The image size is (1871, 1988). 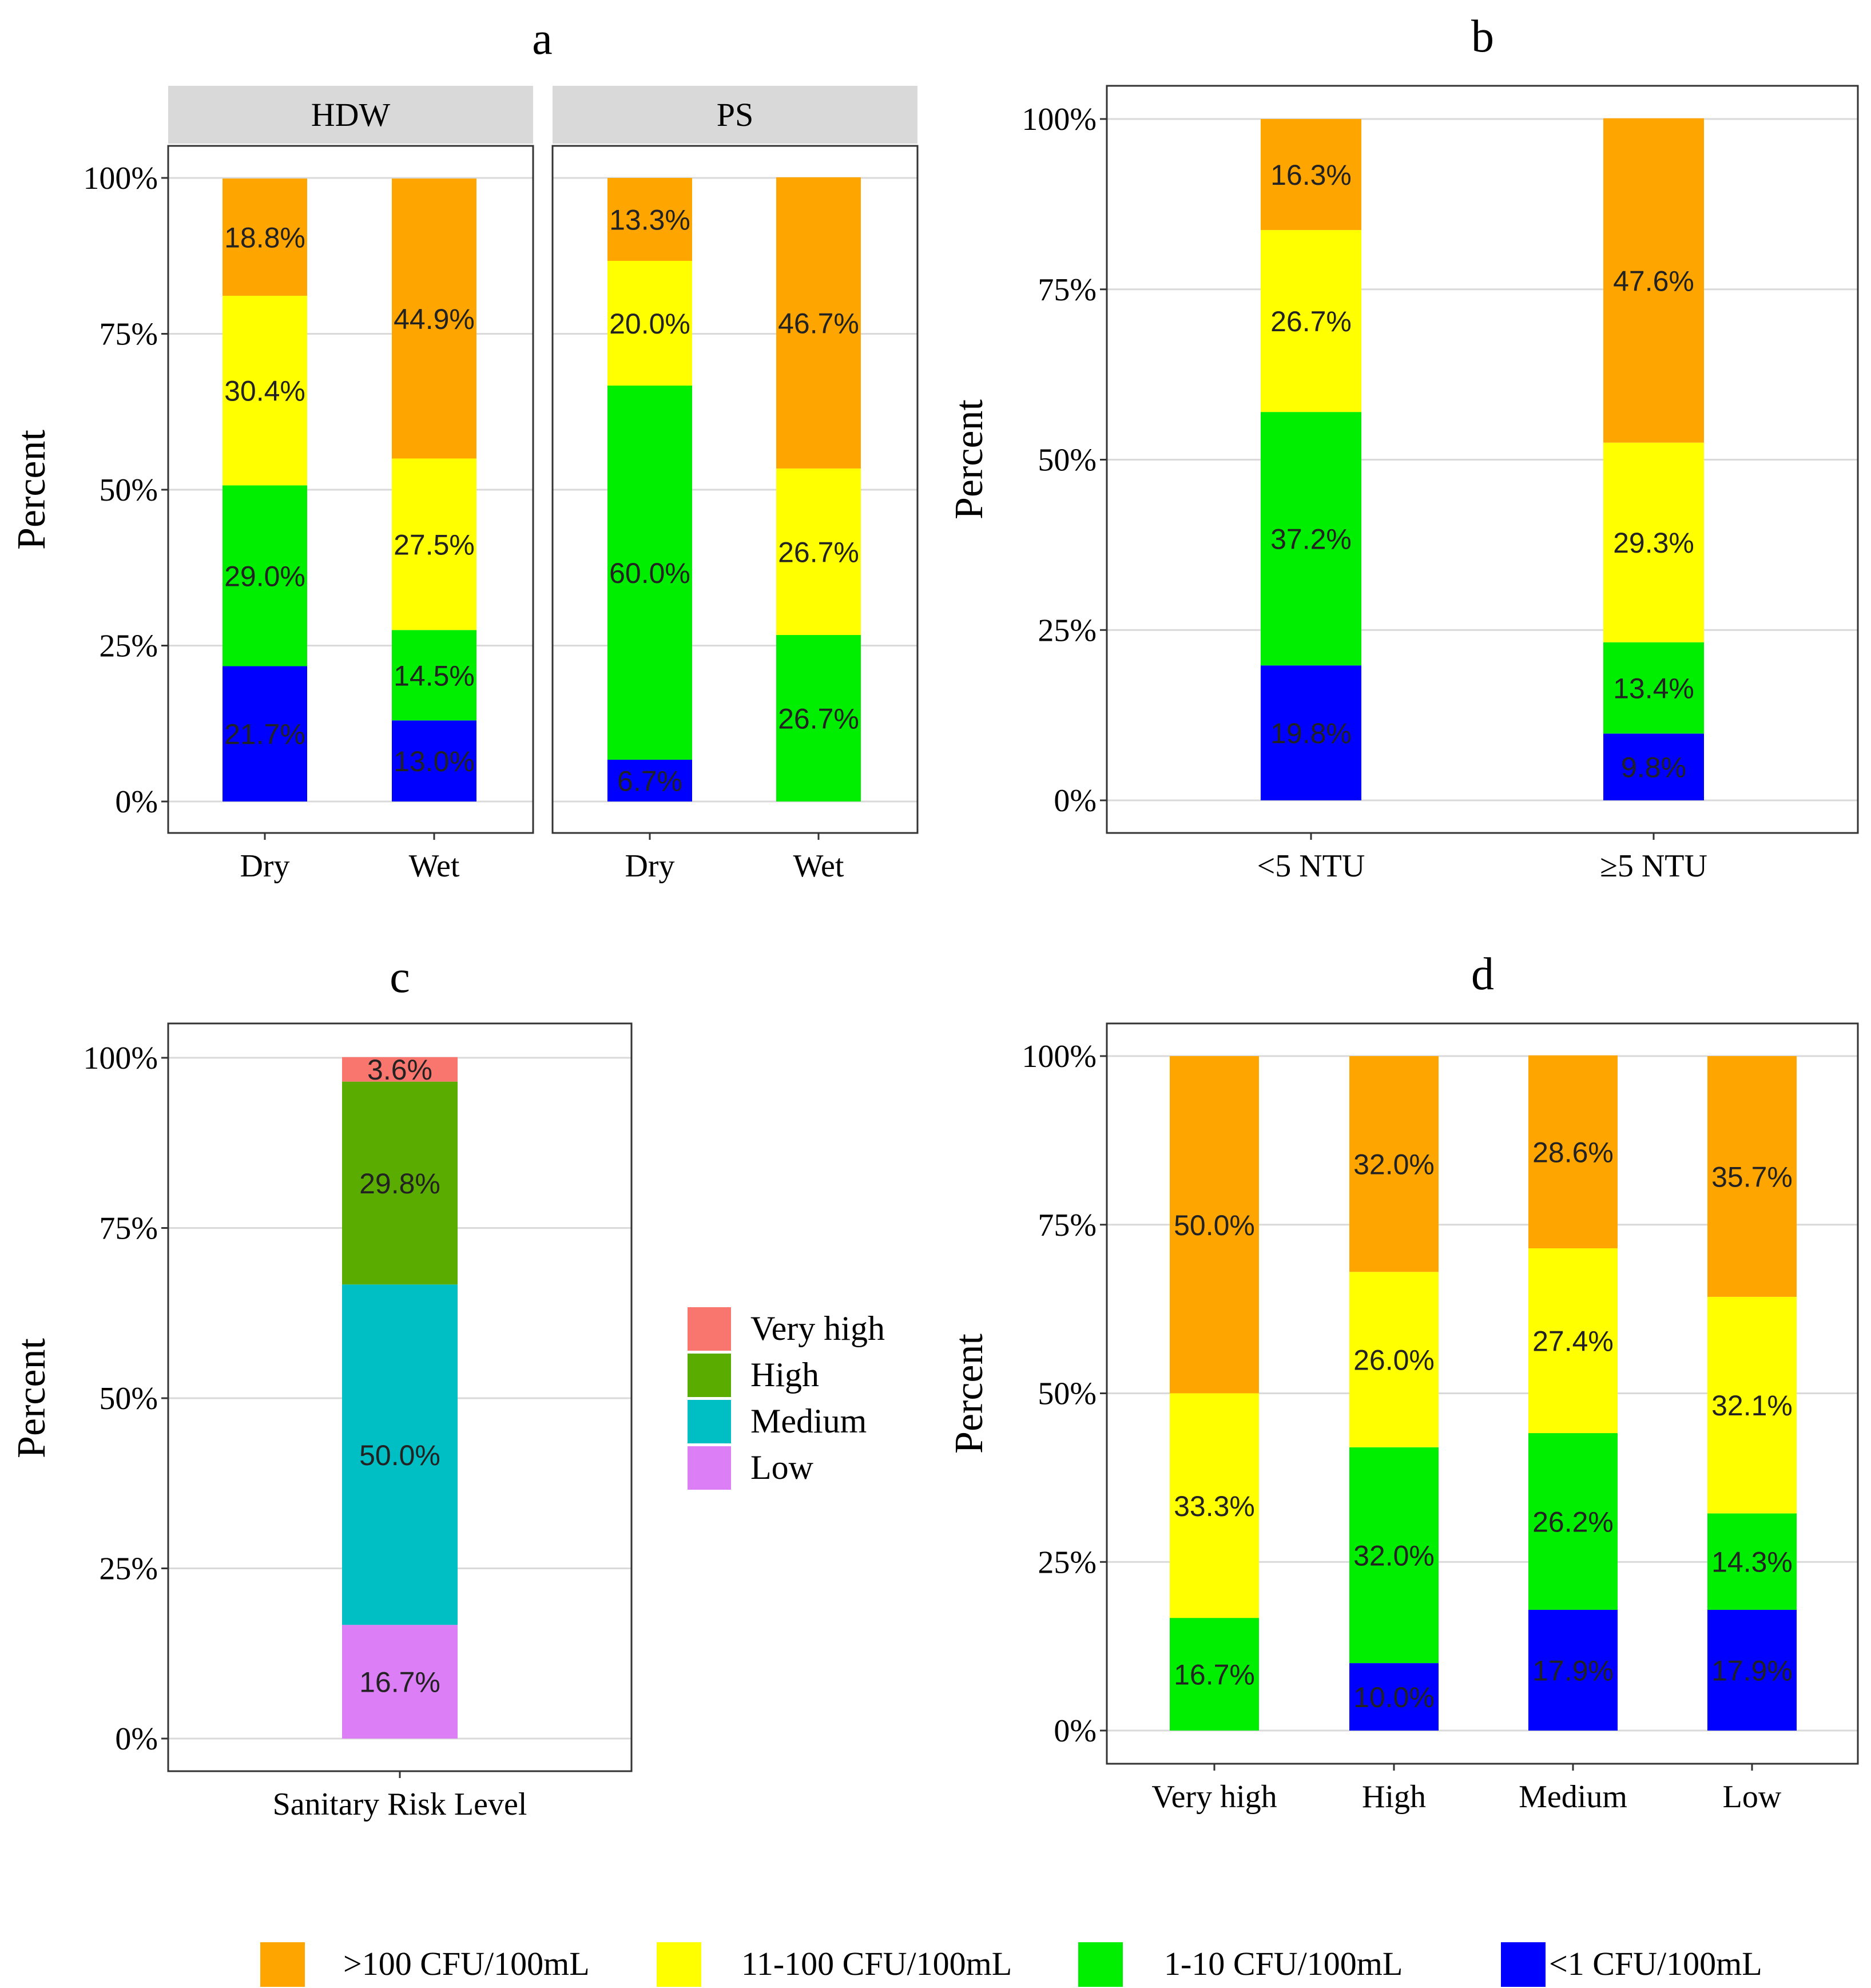 I want to click on panel-d-data-label: 35.7%, so click(x=1752, y=1177).